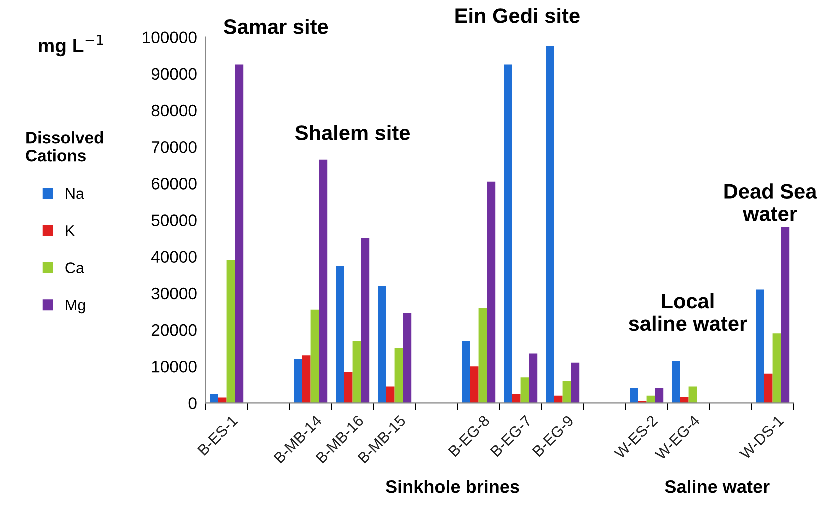 The image size is (840, 511). Describe the element at coordinates (174, 257) in the screenshot. I see `y-tick-label: 40000` at that location.